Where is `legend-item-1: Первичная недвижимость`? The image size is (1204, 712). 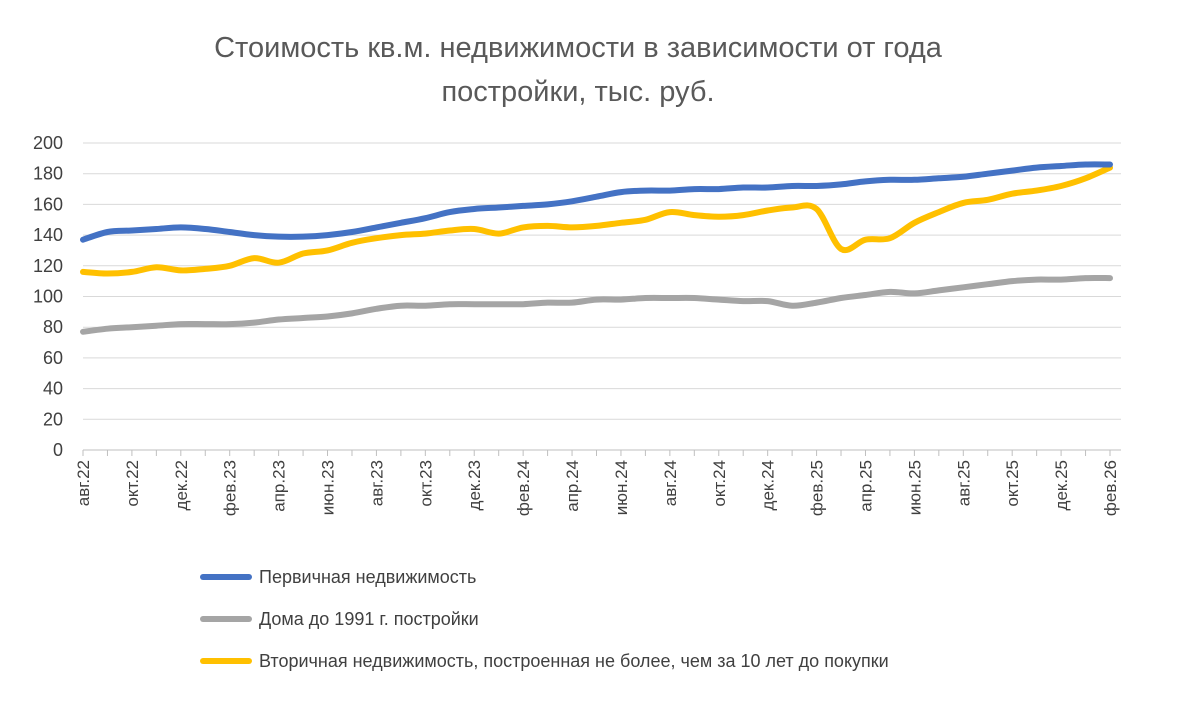
legend-item-1: Первичная недвижимость is located at coordinates (338, 577).